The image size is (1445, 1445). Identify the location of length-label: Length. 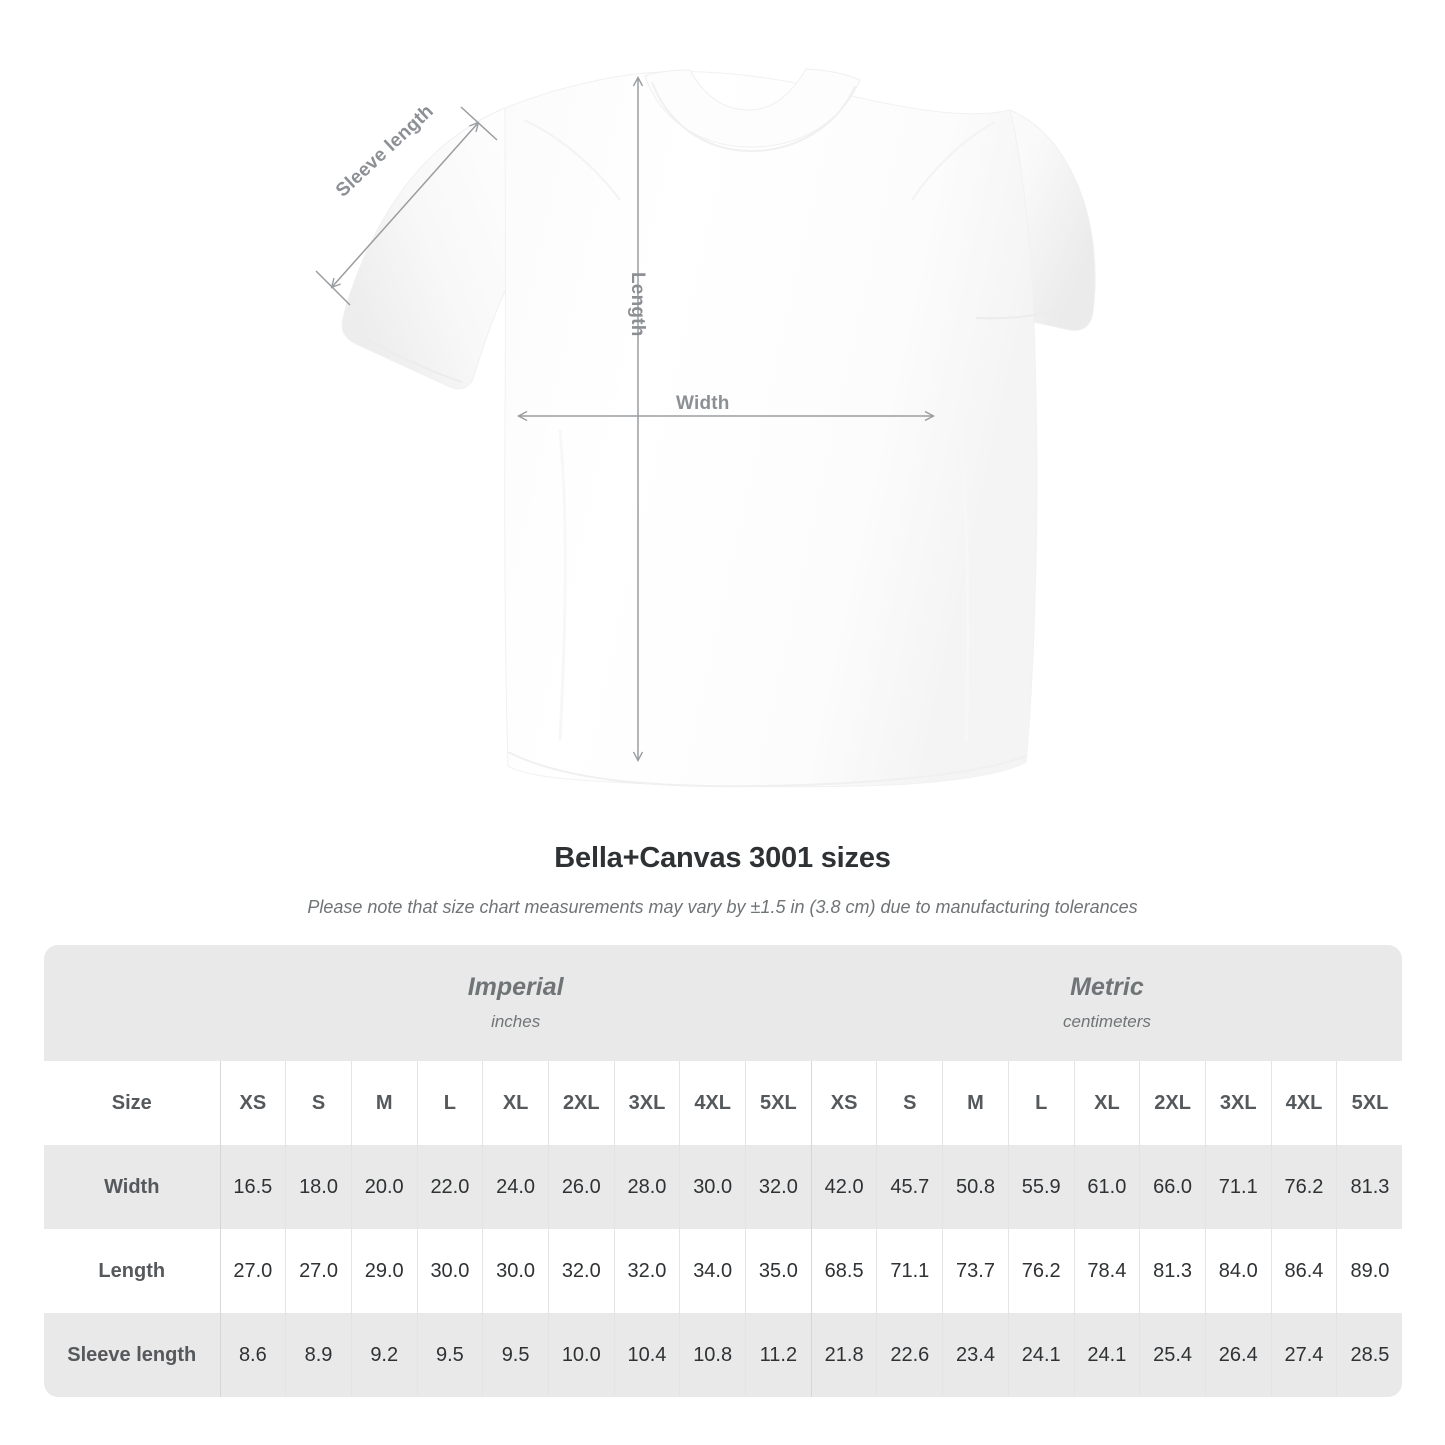
(637, 304).